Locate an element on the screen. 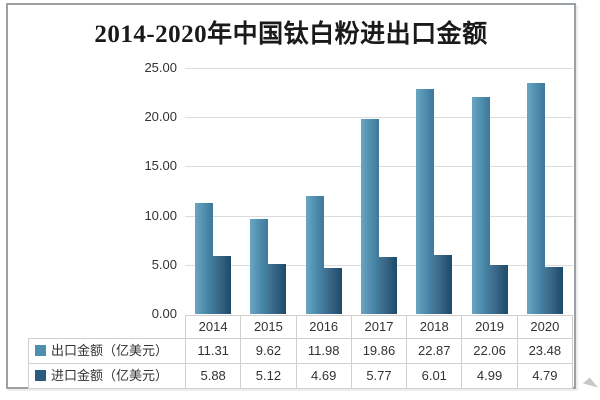  bar-import-2017 is located at coordinates (388, 285).